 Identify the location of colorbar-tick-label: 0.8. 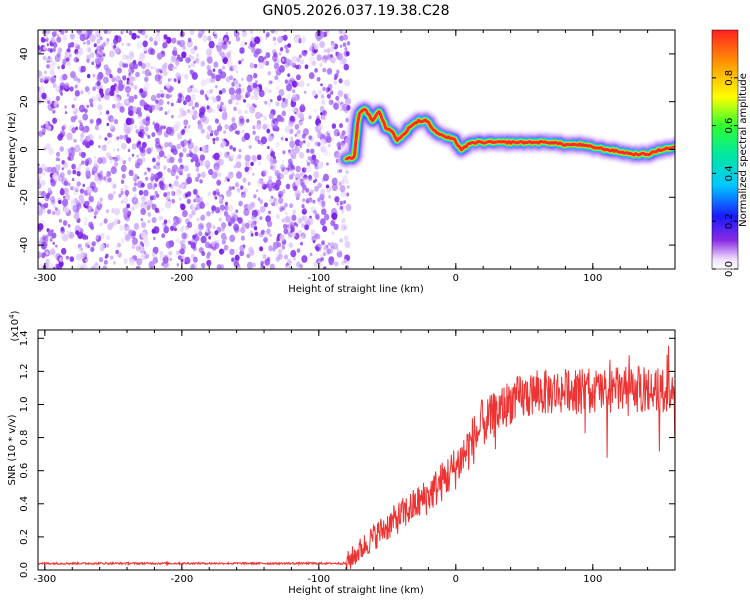
(729, 78).